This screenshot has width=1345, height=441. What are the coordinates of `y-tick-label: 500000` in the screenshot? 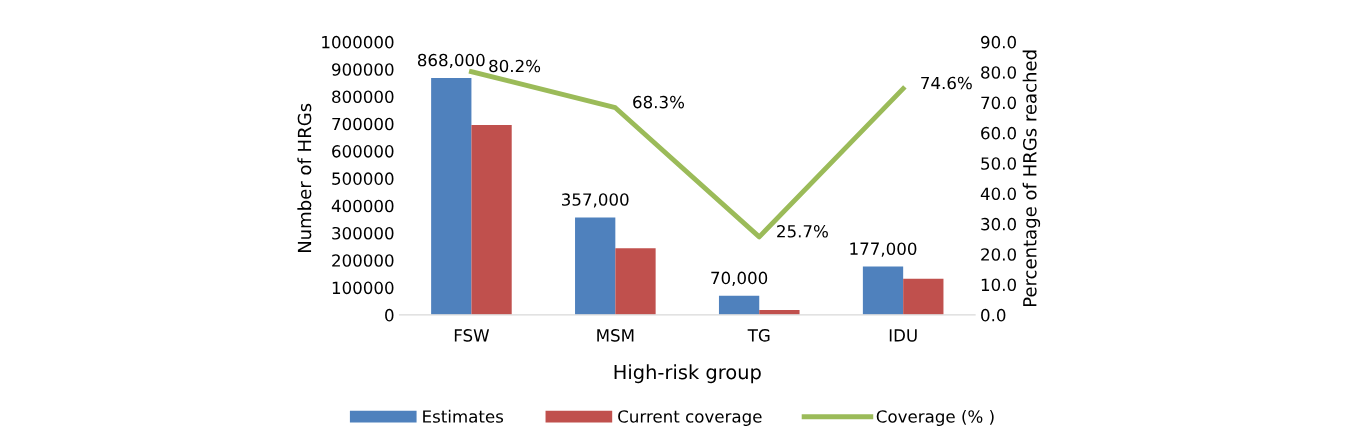 It's located at (363, 178).